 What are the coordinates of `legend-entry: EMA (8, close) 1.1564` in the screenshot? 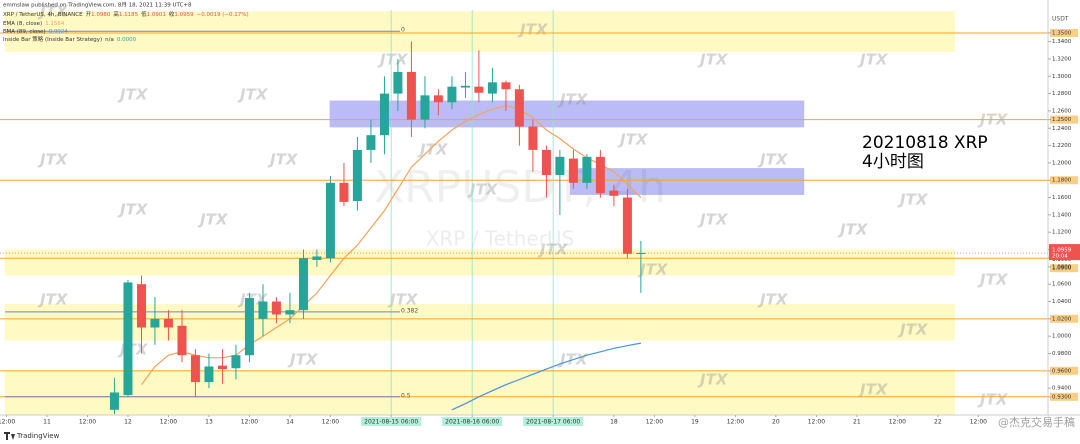 It's located at (34, 24).